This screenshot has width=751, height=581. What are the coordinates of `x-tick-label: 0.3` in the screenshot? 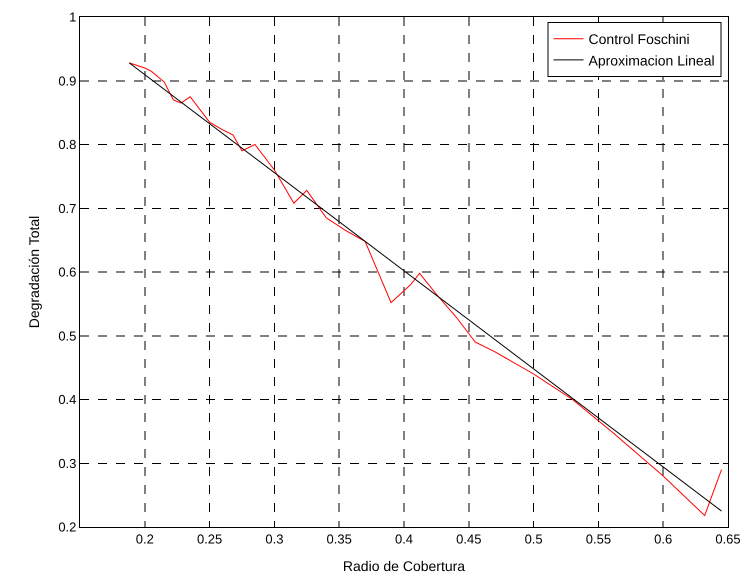 It's located at (274, 539).